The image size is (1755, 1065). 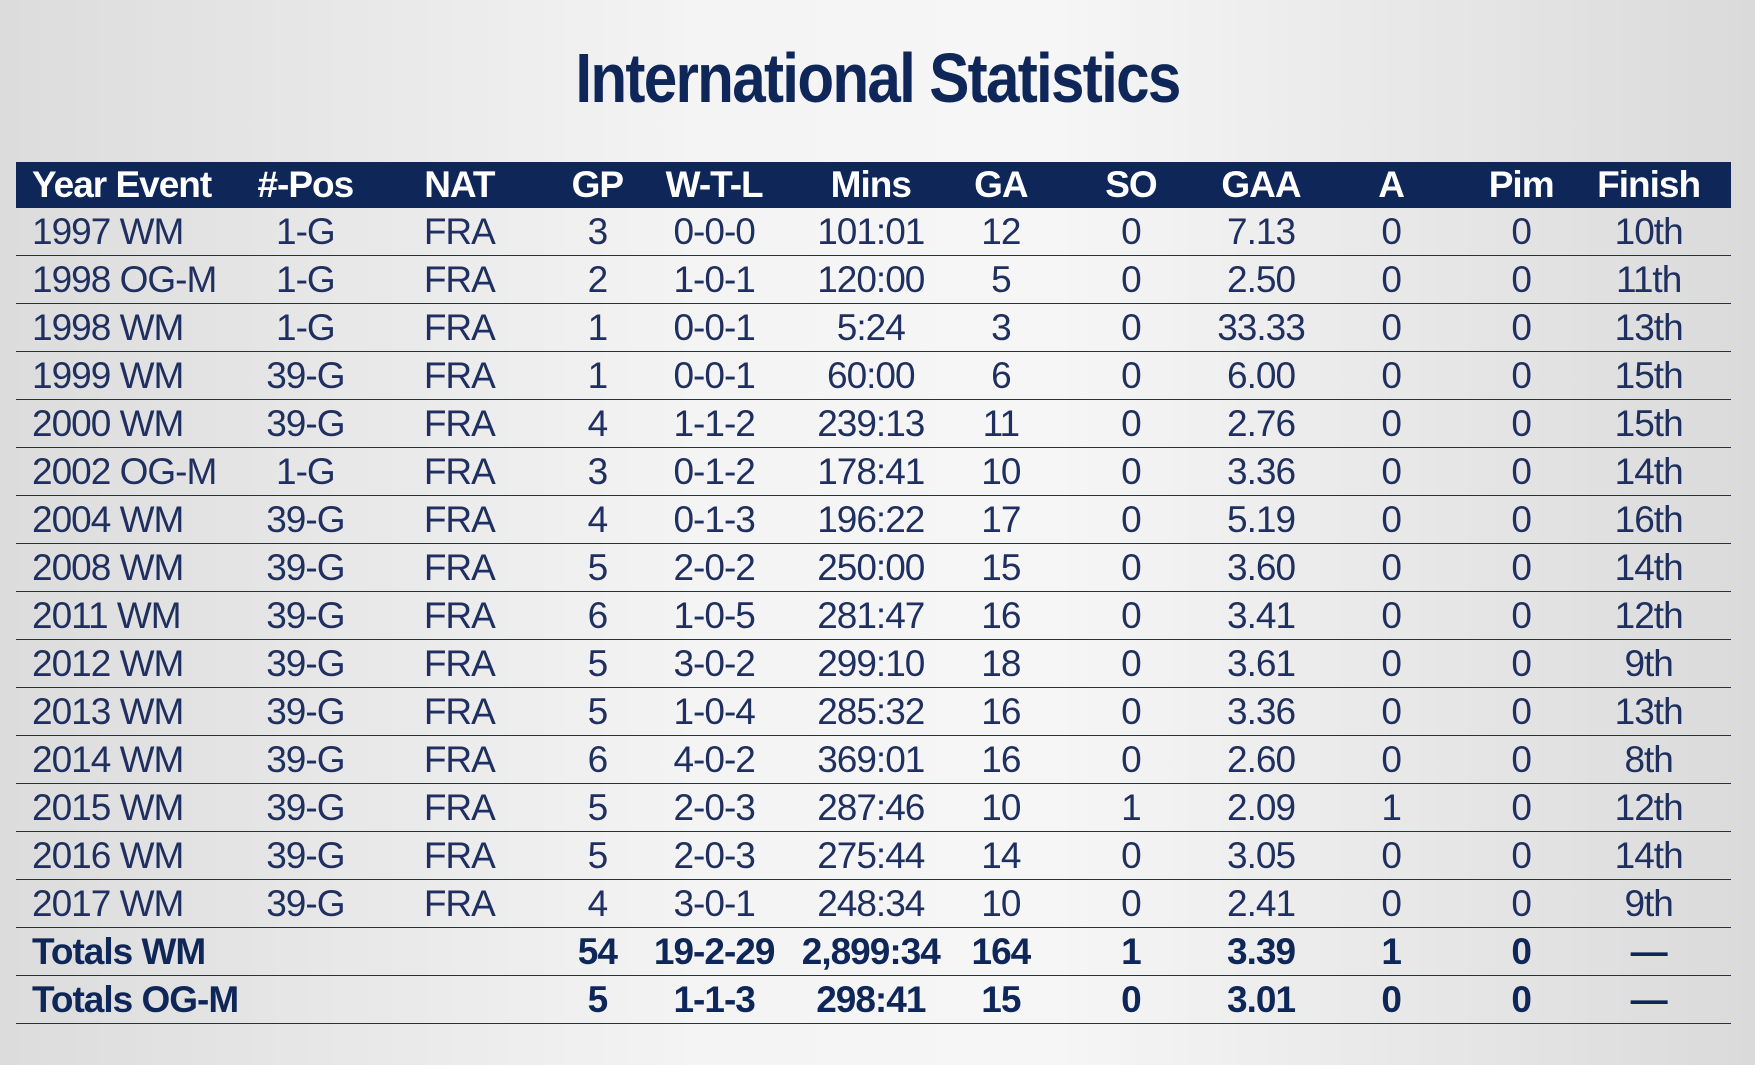 I want to click on column-header-gp: GP, so click(x=597, y=184).